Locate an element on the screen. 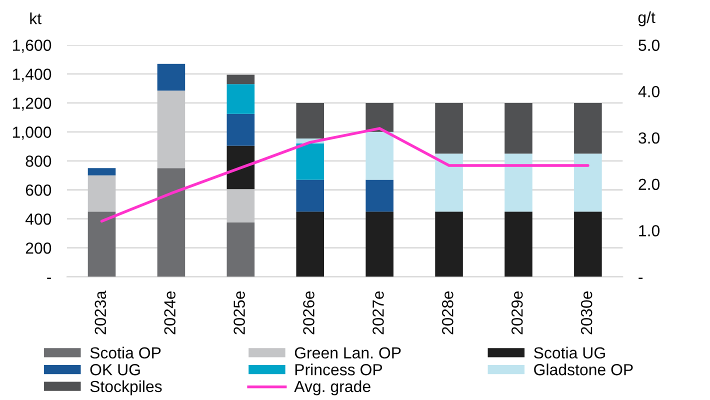 Image resolution: width=710 pixels, height=400 pixels. x-tick-label: 2027e is located at coordinates (378, 312).